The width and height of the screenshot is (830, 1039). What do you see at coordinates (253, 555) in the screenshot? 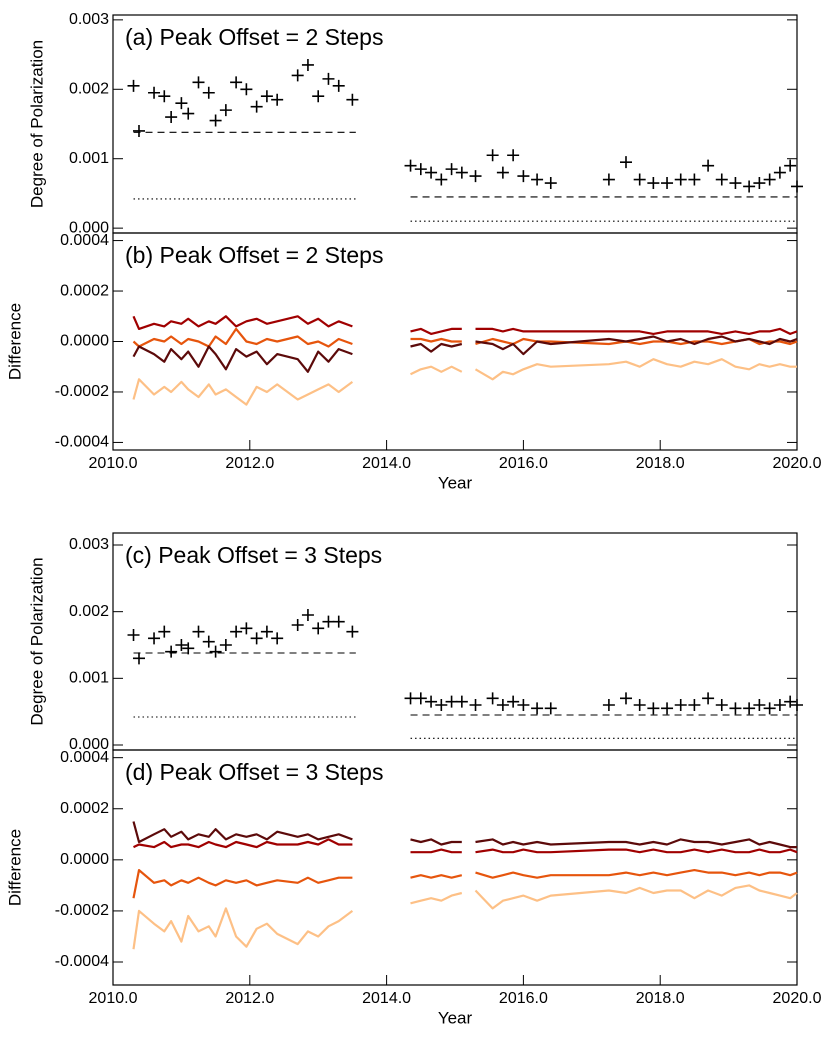
I see `panel-title: (c) Peak Offset = 3 Steps` at bounding box center [253, 555].